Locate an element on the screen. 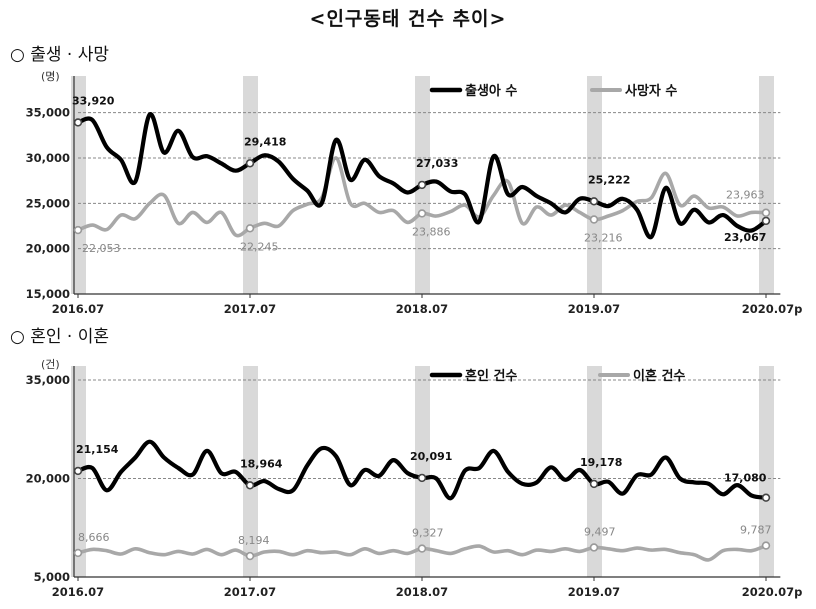  legend-label: 혼인 건수 is located at coordinates (491, 376).